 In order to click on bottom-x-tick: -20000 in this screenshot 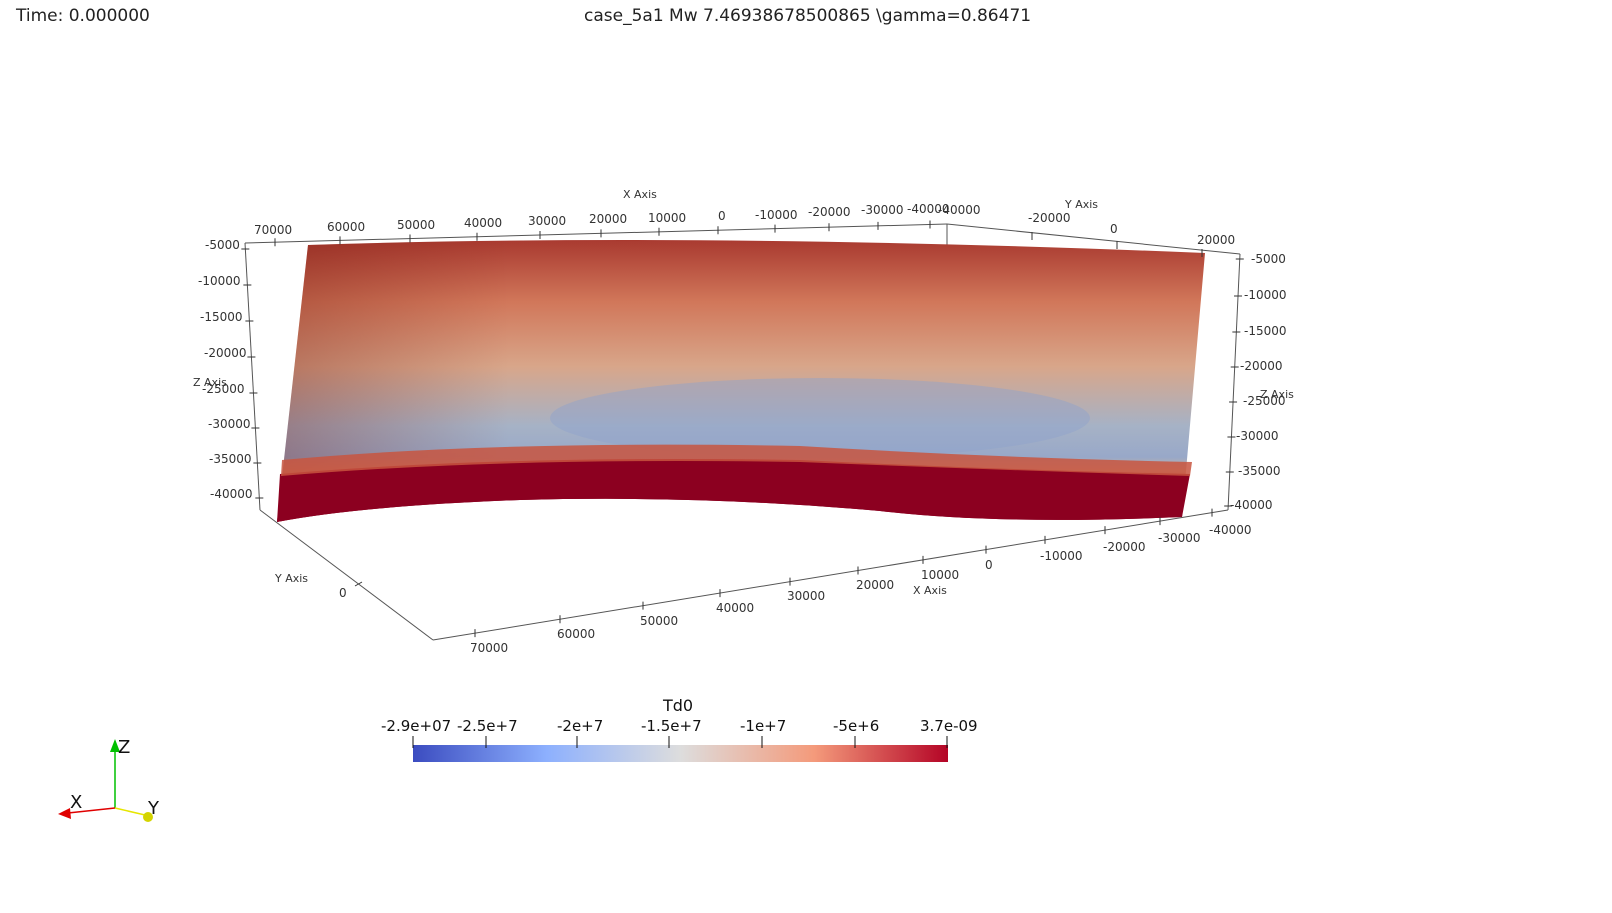, I will do `click(1124, 547)`.